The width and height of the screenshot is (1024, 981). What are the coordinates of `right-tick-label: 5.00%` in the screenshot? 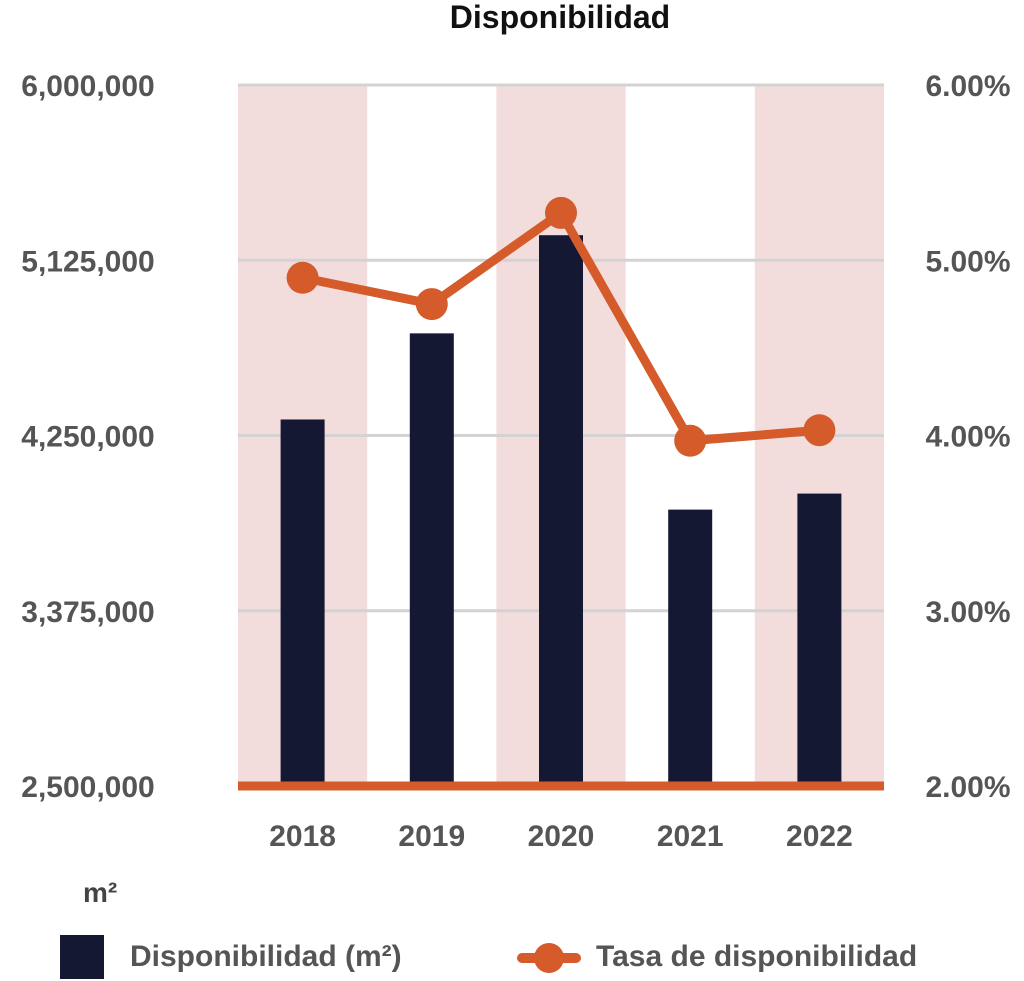 It's located at (967, 261).